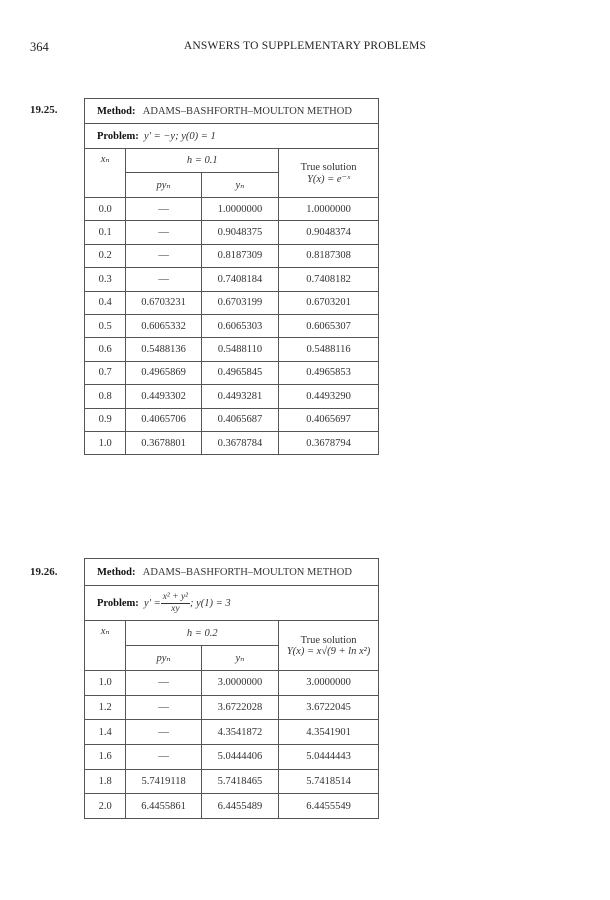 The height and width of the screenshot is (900, 610). I want to click on table-row: 0.7 0.4965869 0.4965845 0.4965853, so click(231, 373).